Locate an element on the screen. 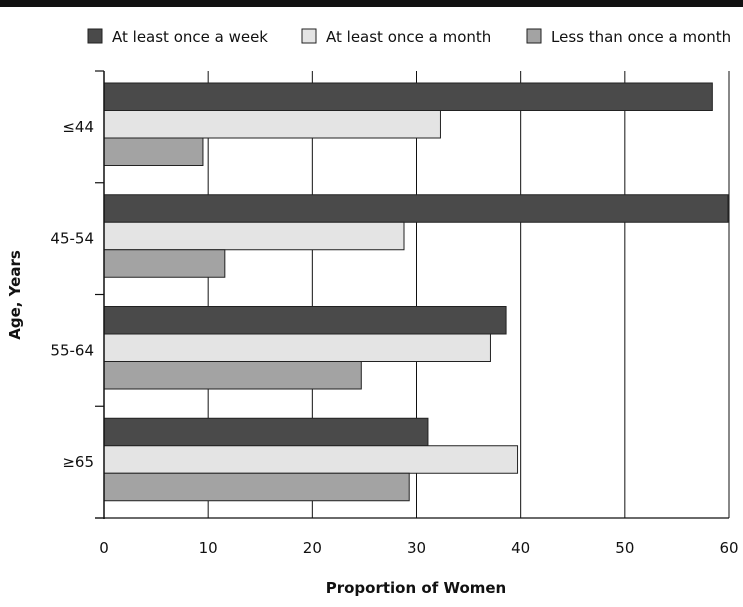 The image size is (743, 607). x-tick-label: 10 is located at coordinates (208, 548).